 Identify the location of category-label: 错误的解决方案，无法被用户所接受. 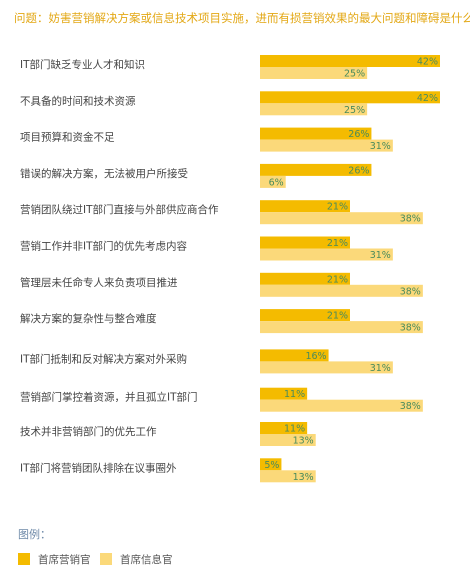
(104, 173).